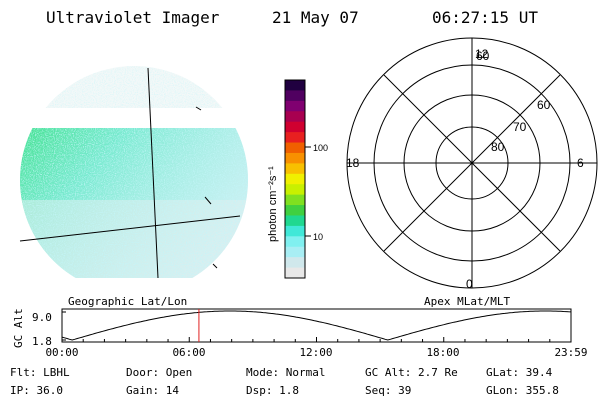 The height and width of the screenshot is (400, 600). I want to click on colorbar: 100 10 photon cm⁻²s⁻¹, so click(297, 179).